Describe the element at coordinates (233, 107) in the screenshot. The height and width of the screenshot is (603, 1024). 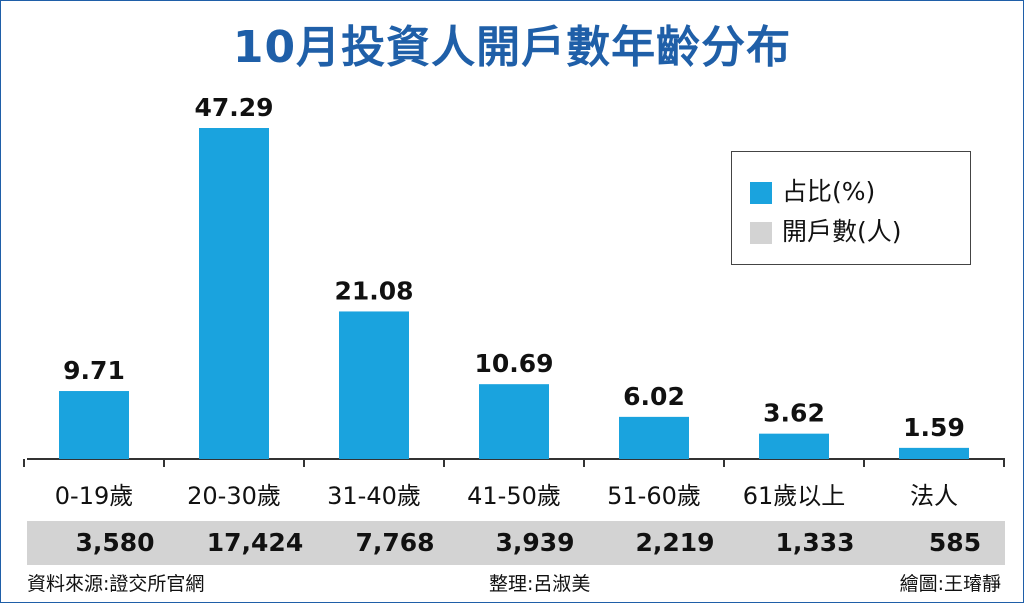
I see `data-label: 47.29` at that location.